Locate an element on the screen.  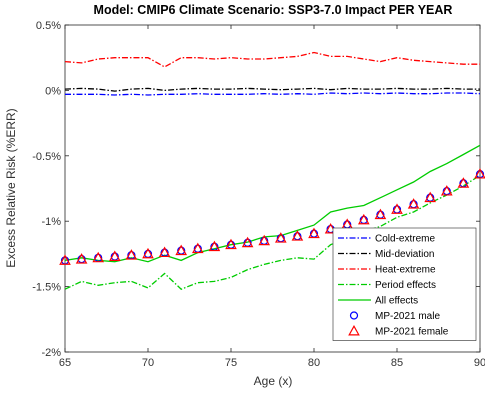
x-tick-label: 75 is located at coordinates (231, 363).